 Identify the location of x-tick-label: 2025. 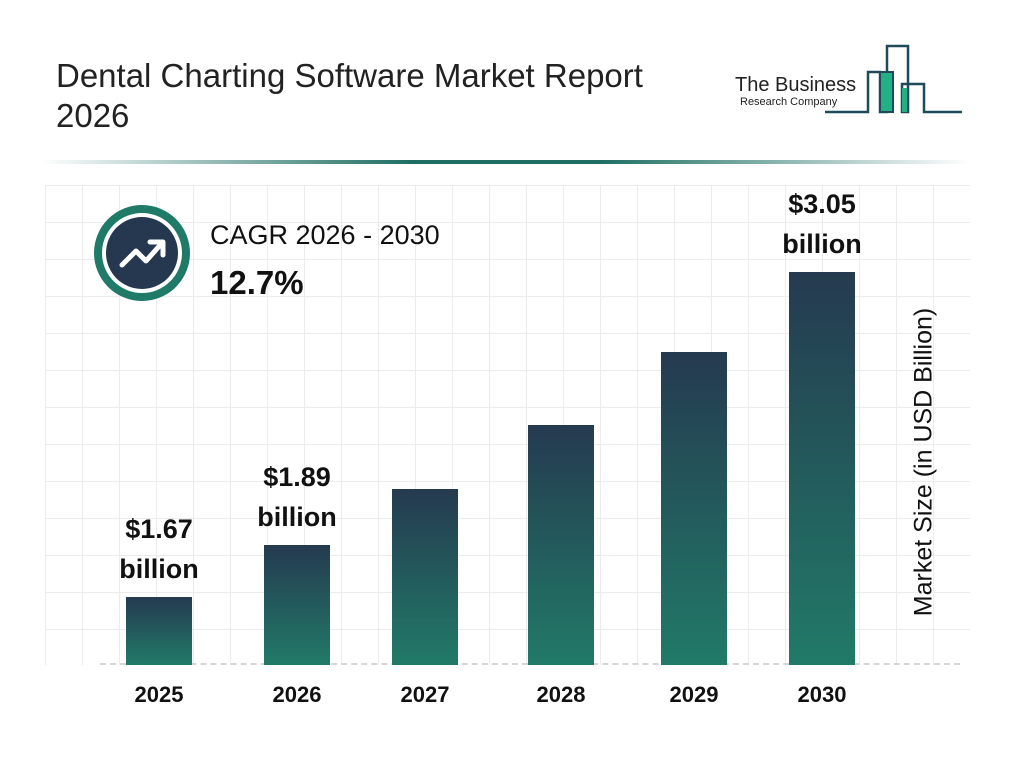
(159, 694).